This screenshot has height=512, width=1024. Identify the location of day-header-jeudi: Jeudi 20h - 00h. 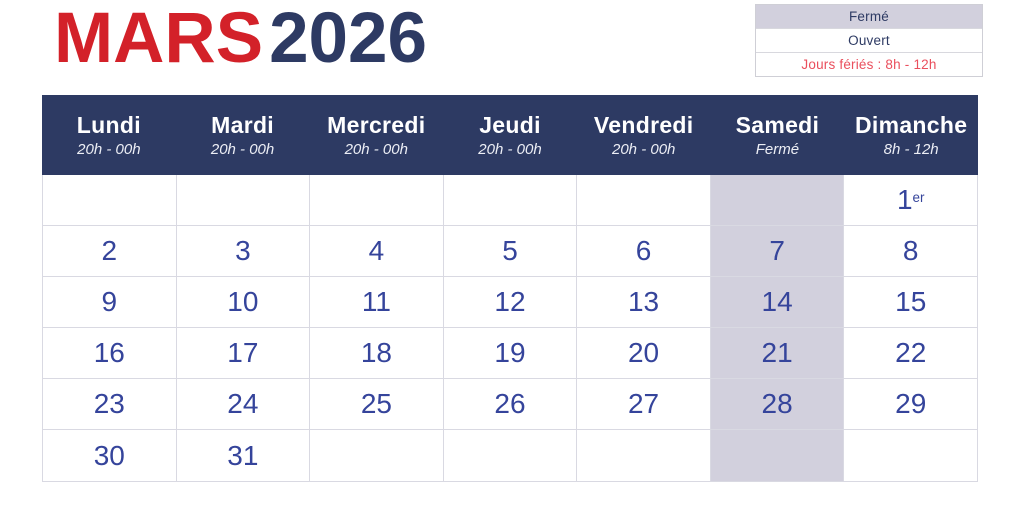
(510, 135).